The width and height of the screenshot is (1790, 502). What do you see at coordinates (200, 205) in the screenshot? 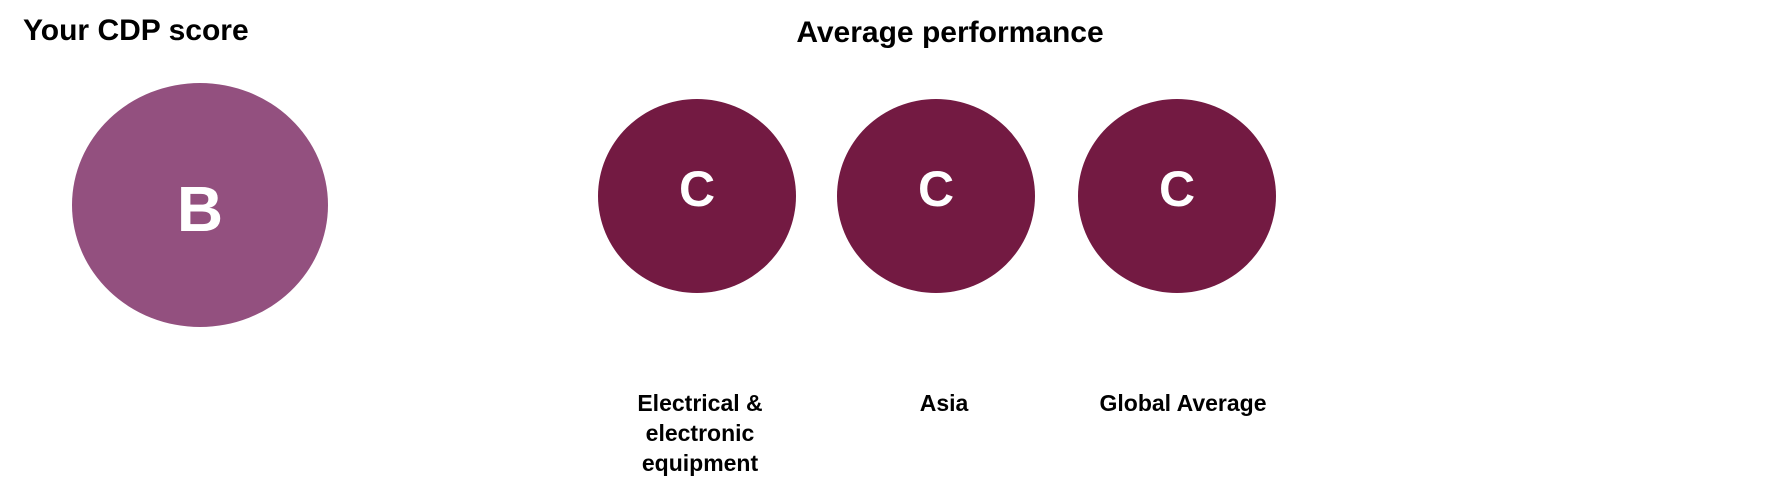
I see `your-score-circle: B` at bounding box center [200, 205].